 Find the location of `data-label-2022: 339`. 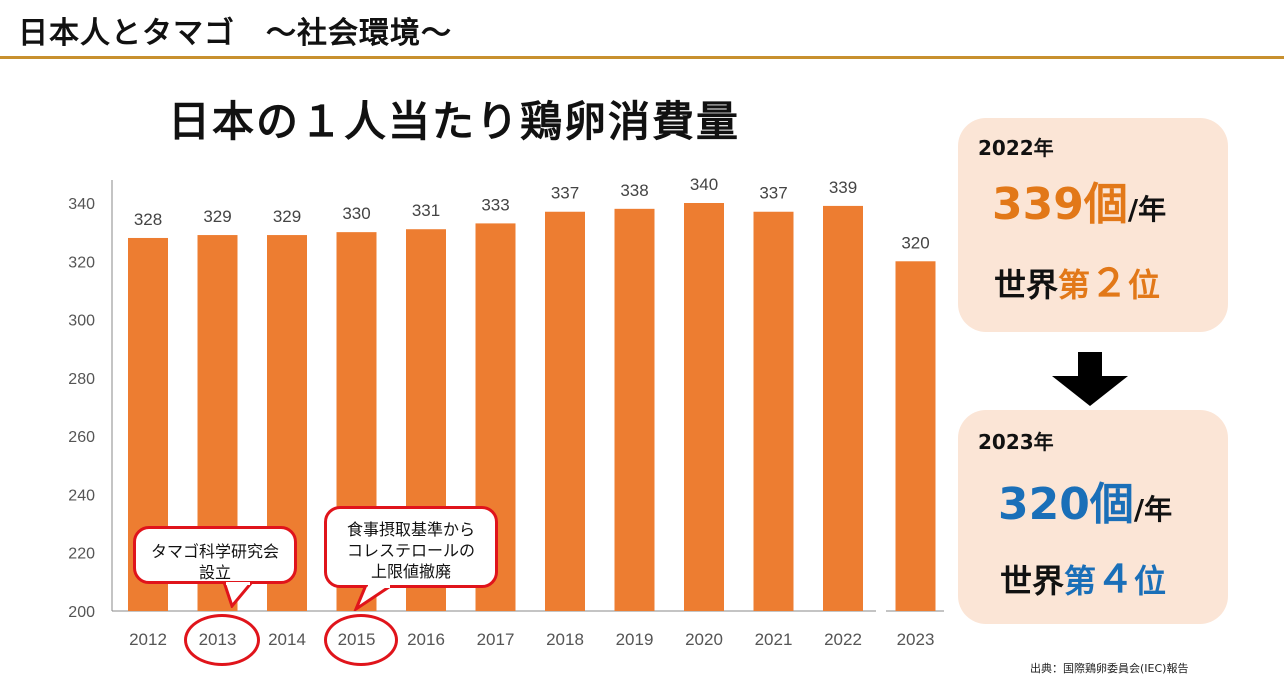

data-label-2022: 339 is located at coordinates (843, 187).